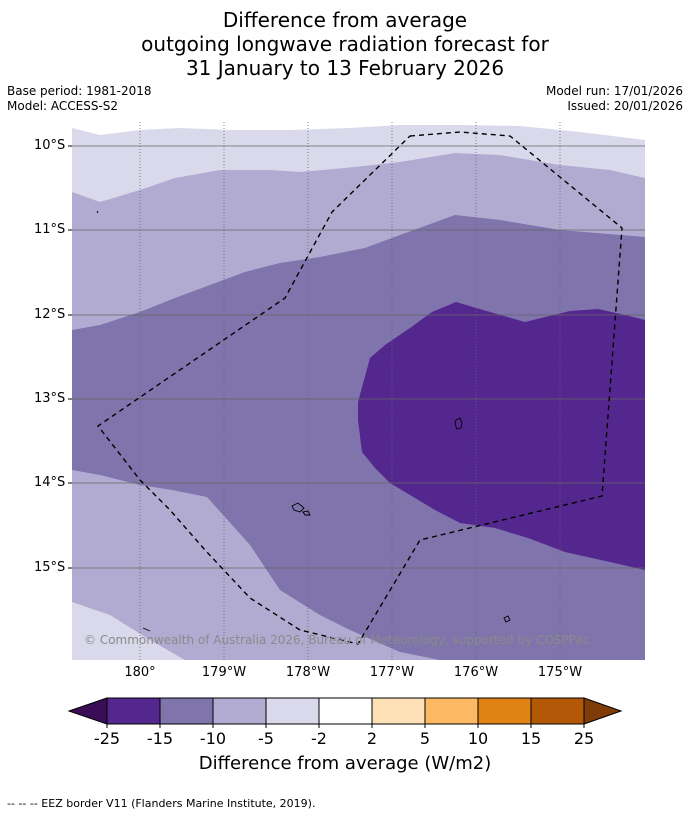 This screenshot has height=816, width=690. I want to click on colorbar-tick-minus2: -2, so click(319, 738).